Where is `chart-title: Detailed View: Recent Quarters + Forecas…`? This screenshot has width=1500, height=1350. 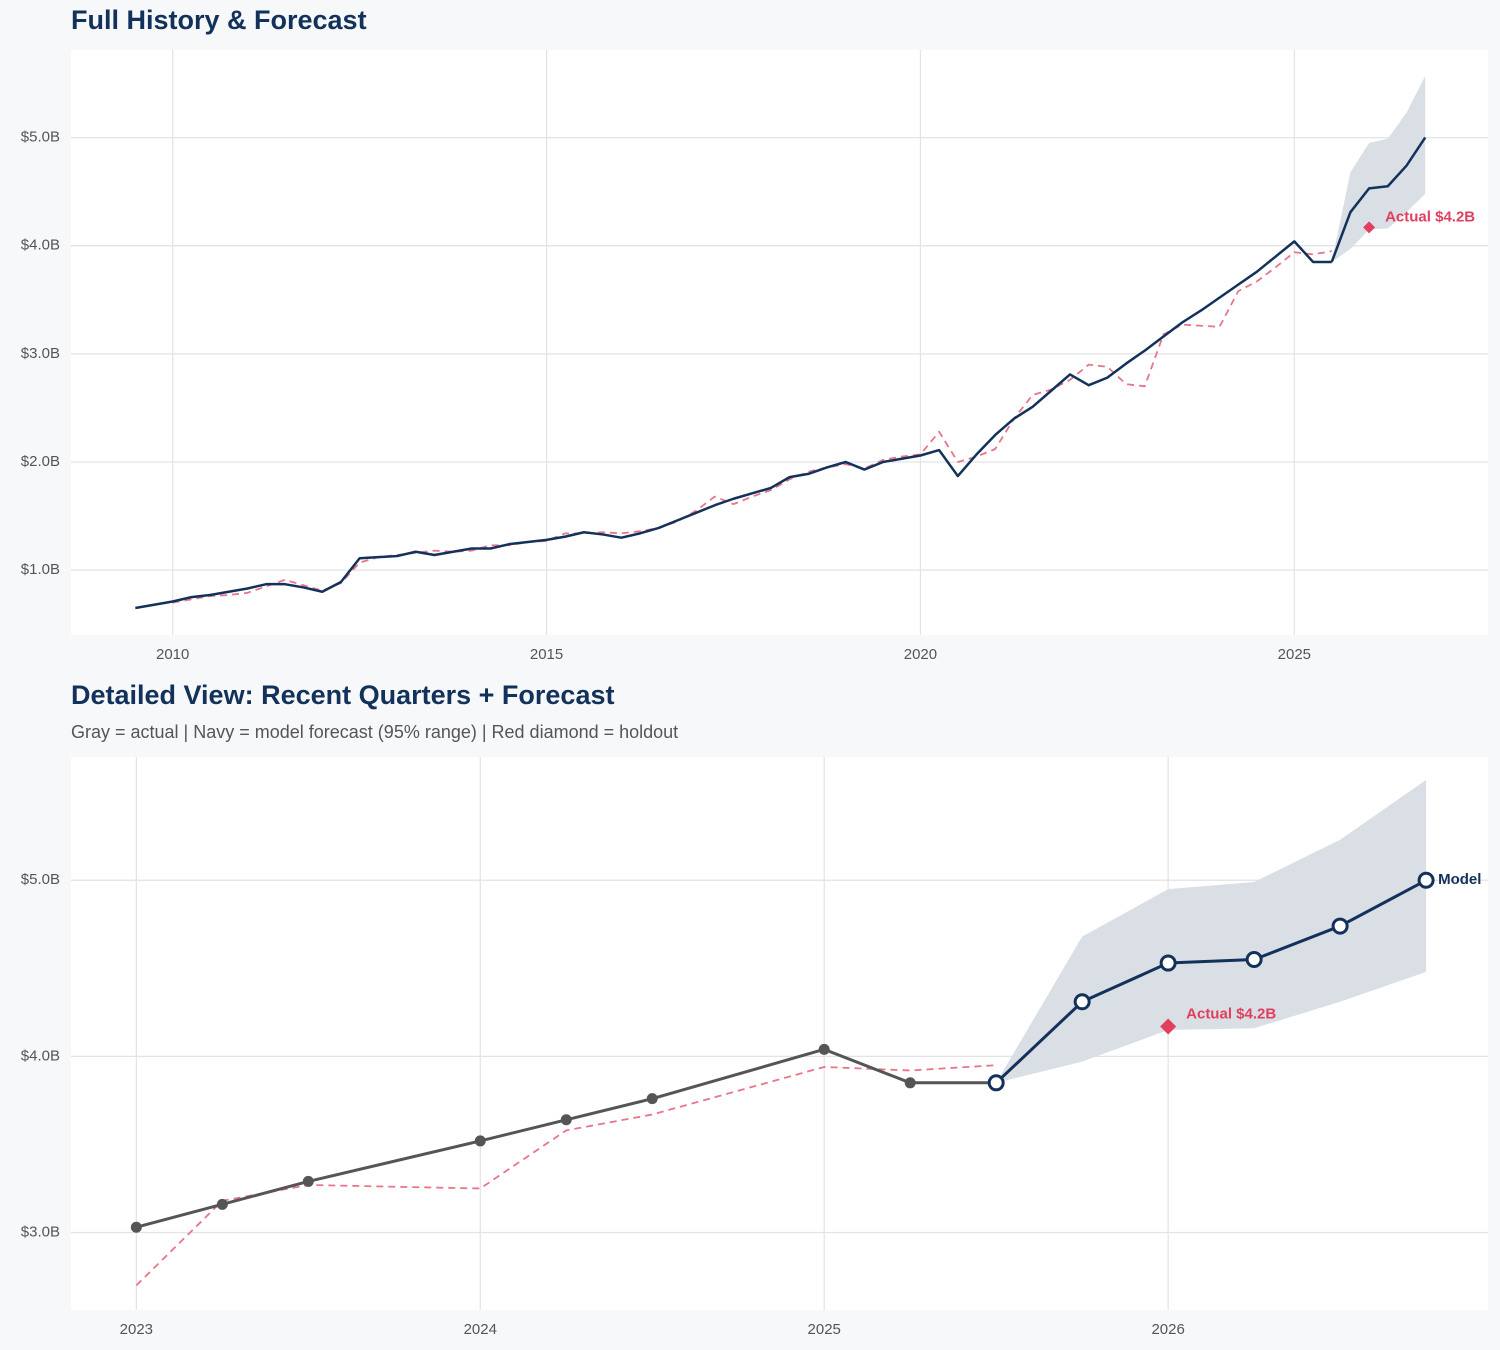 chart-title: Detailed View: Recent Quarters + Forecas… is located at coordinates (342, 695).